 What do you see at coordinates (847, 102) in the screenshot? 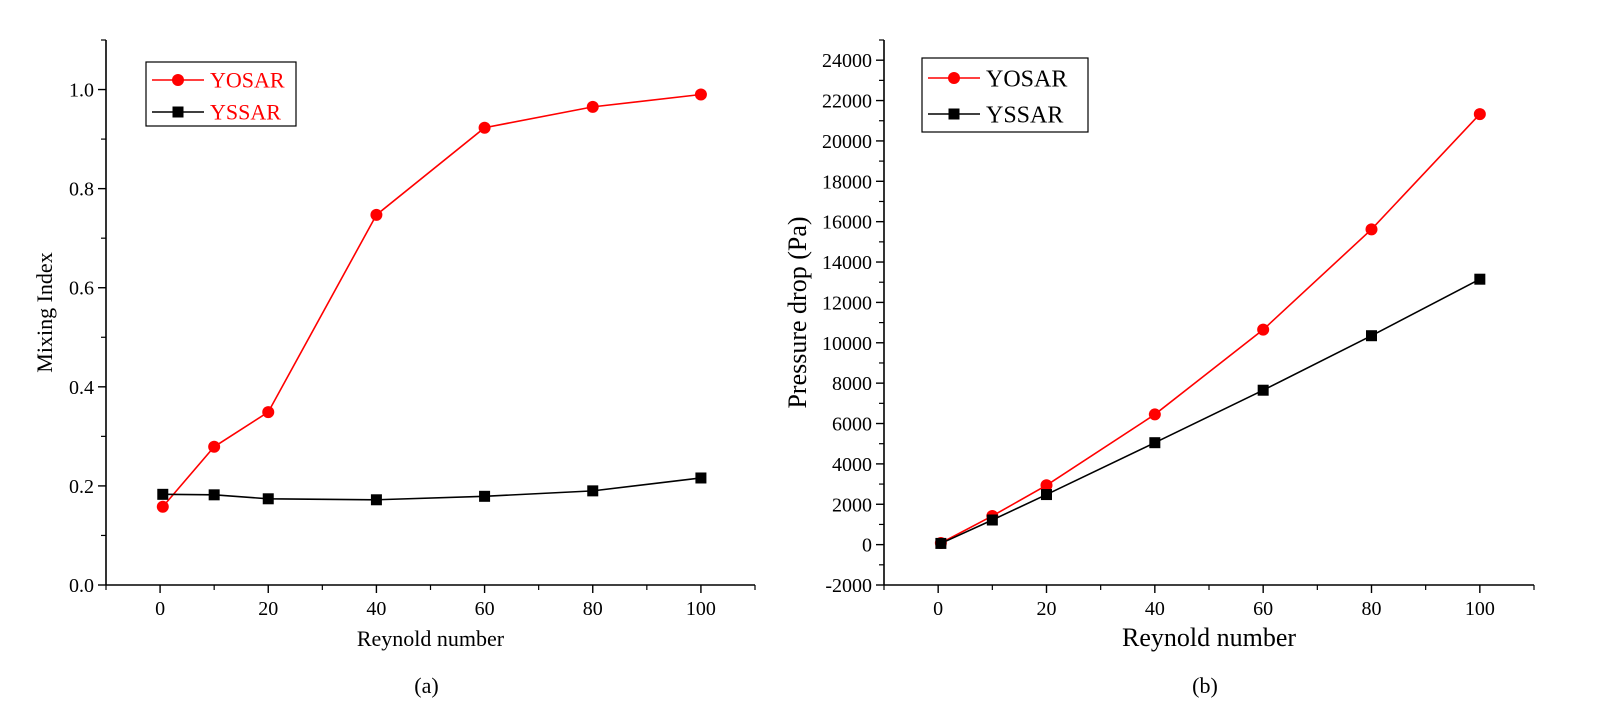
I see `y-tick-label: 22000` at bounding box center [847, 102].